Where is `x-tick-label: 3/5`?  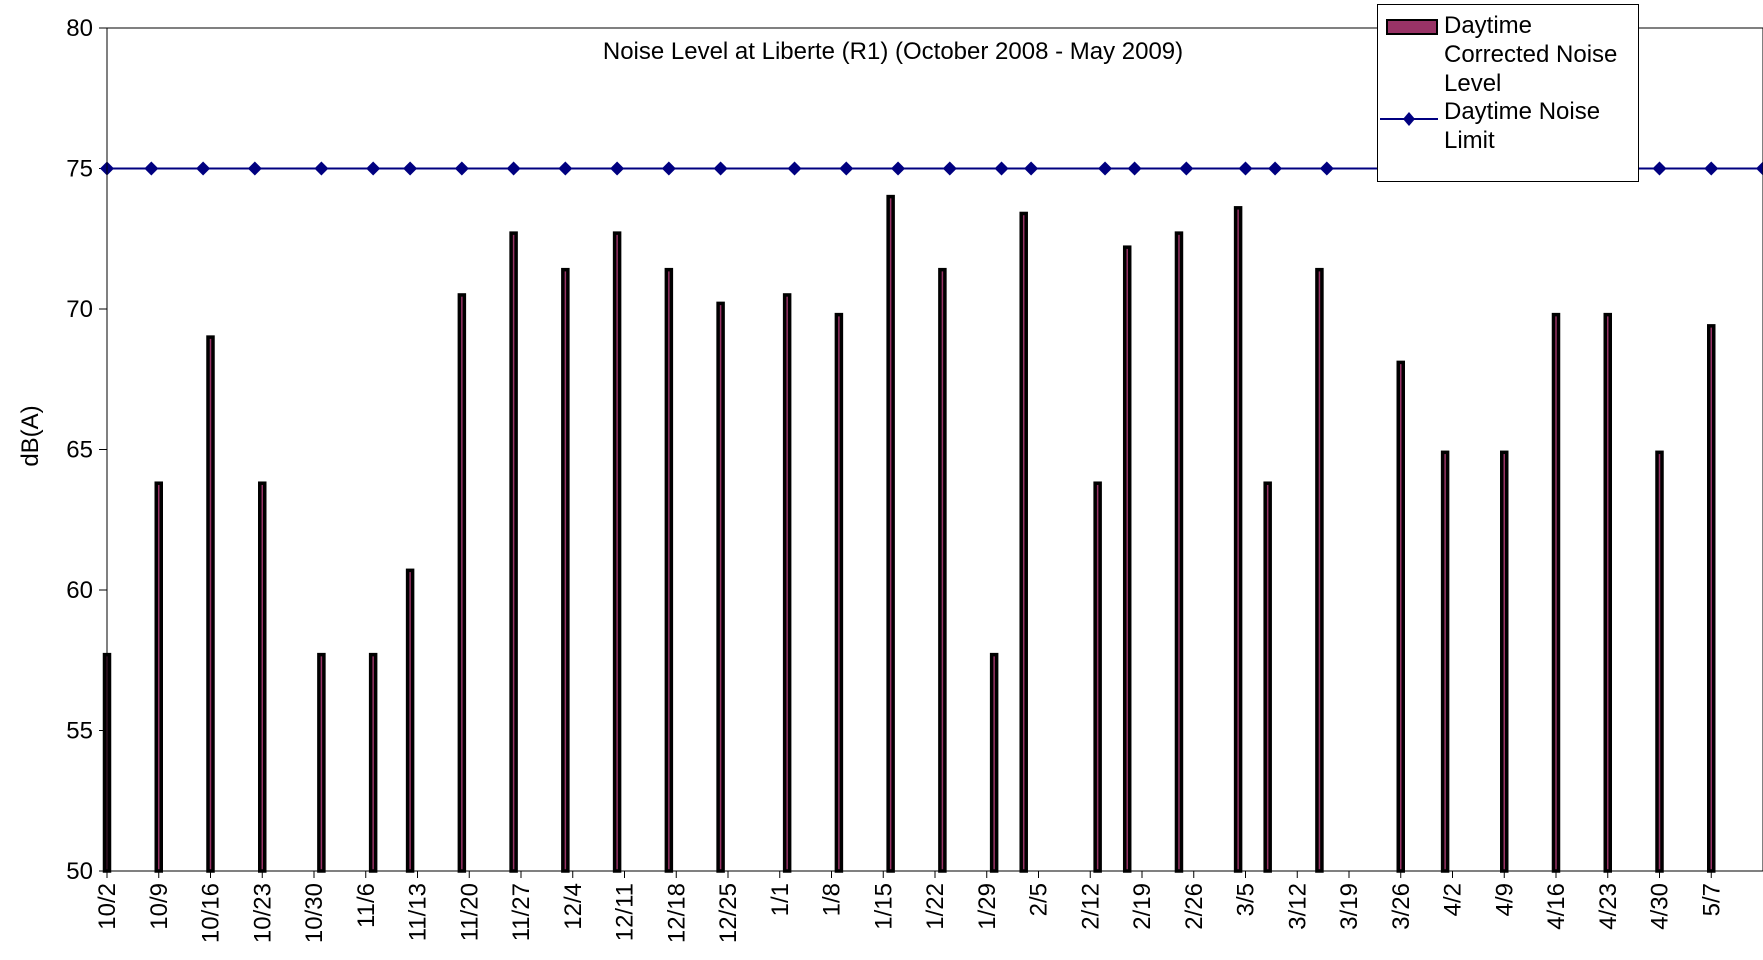 x-tick-label: 3/5 is located at coordinates (1246, 899).